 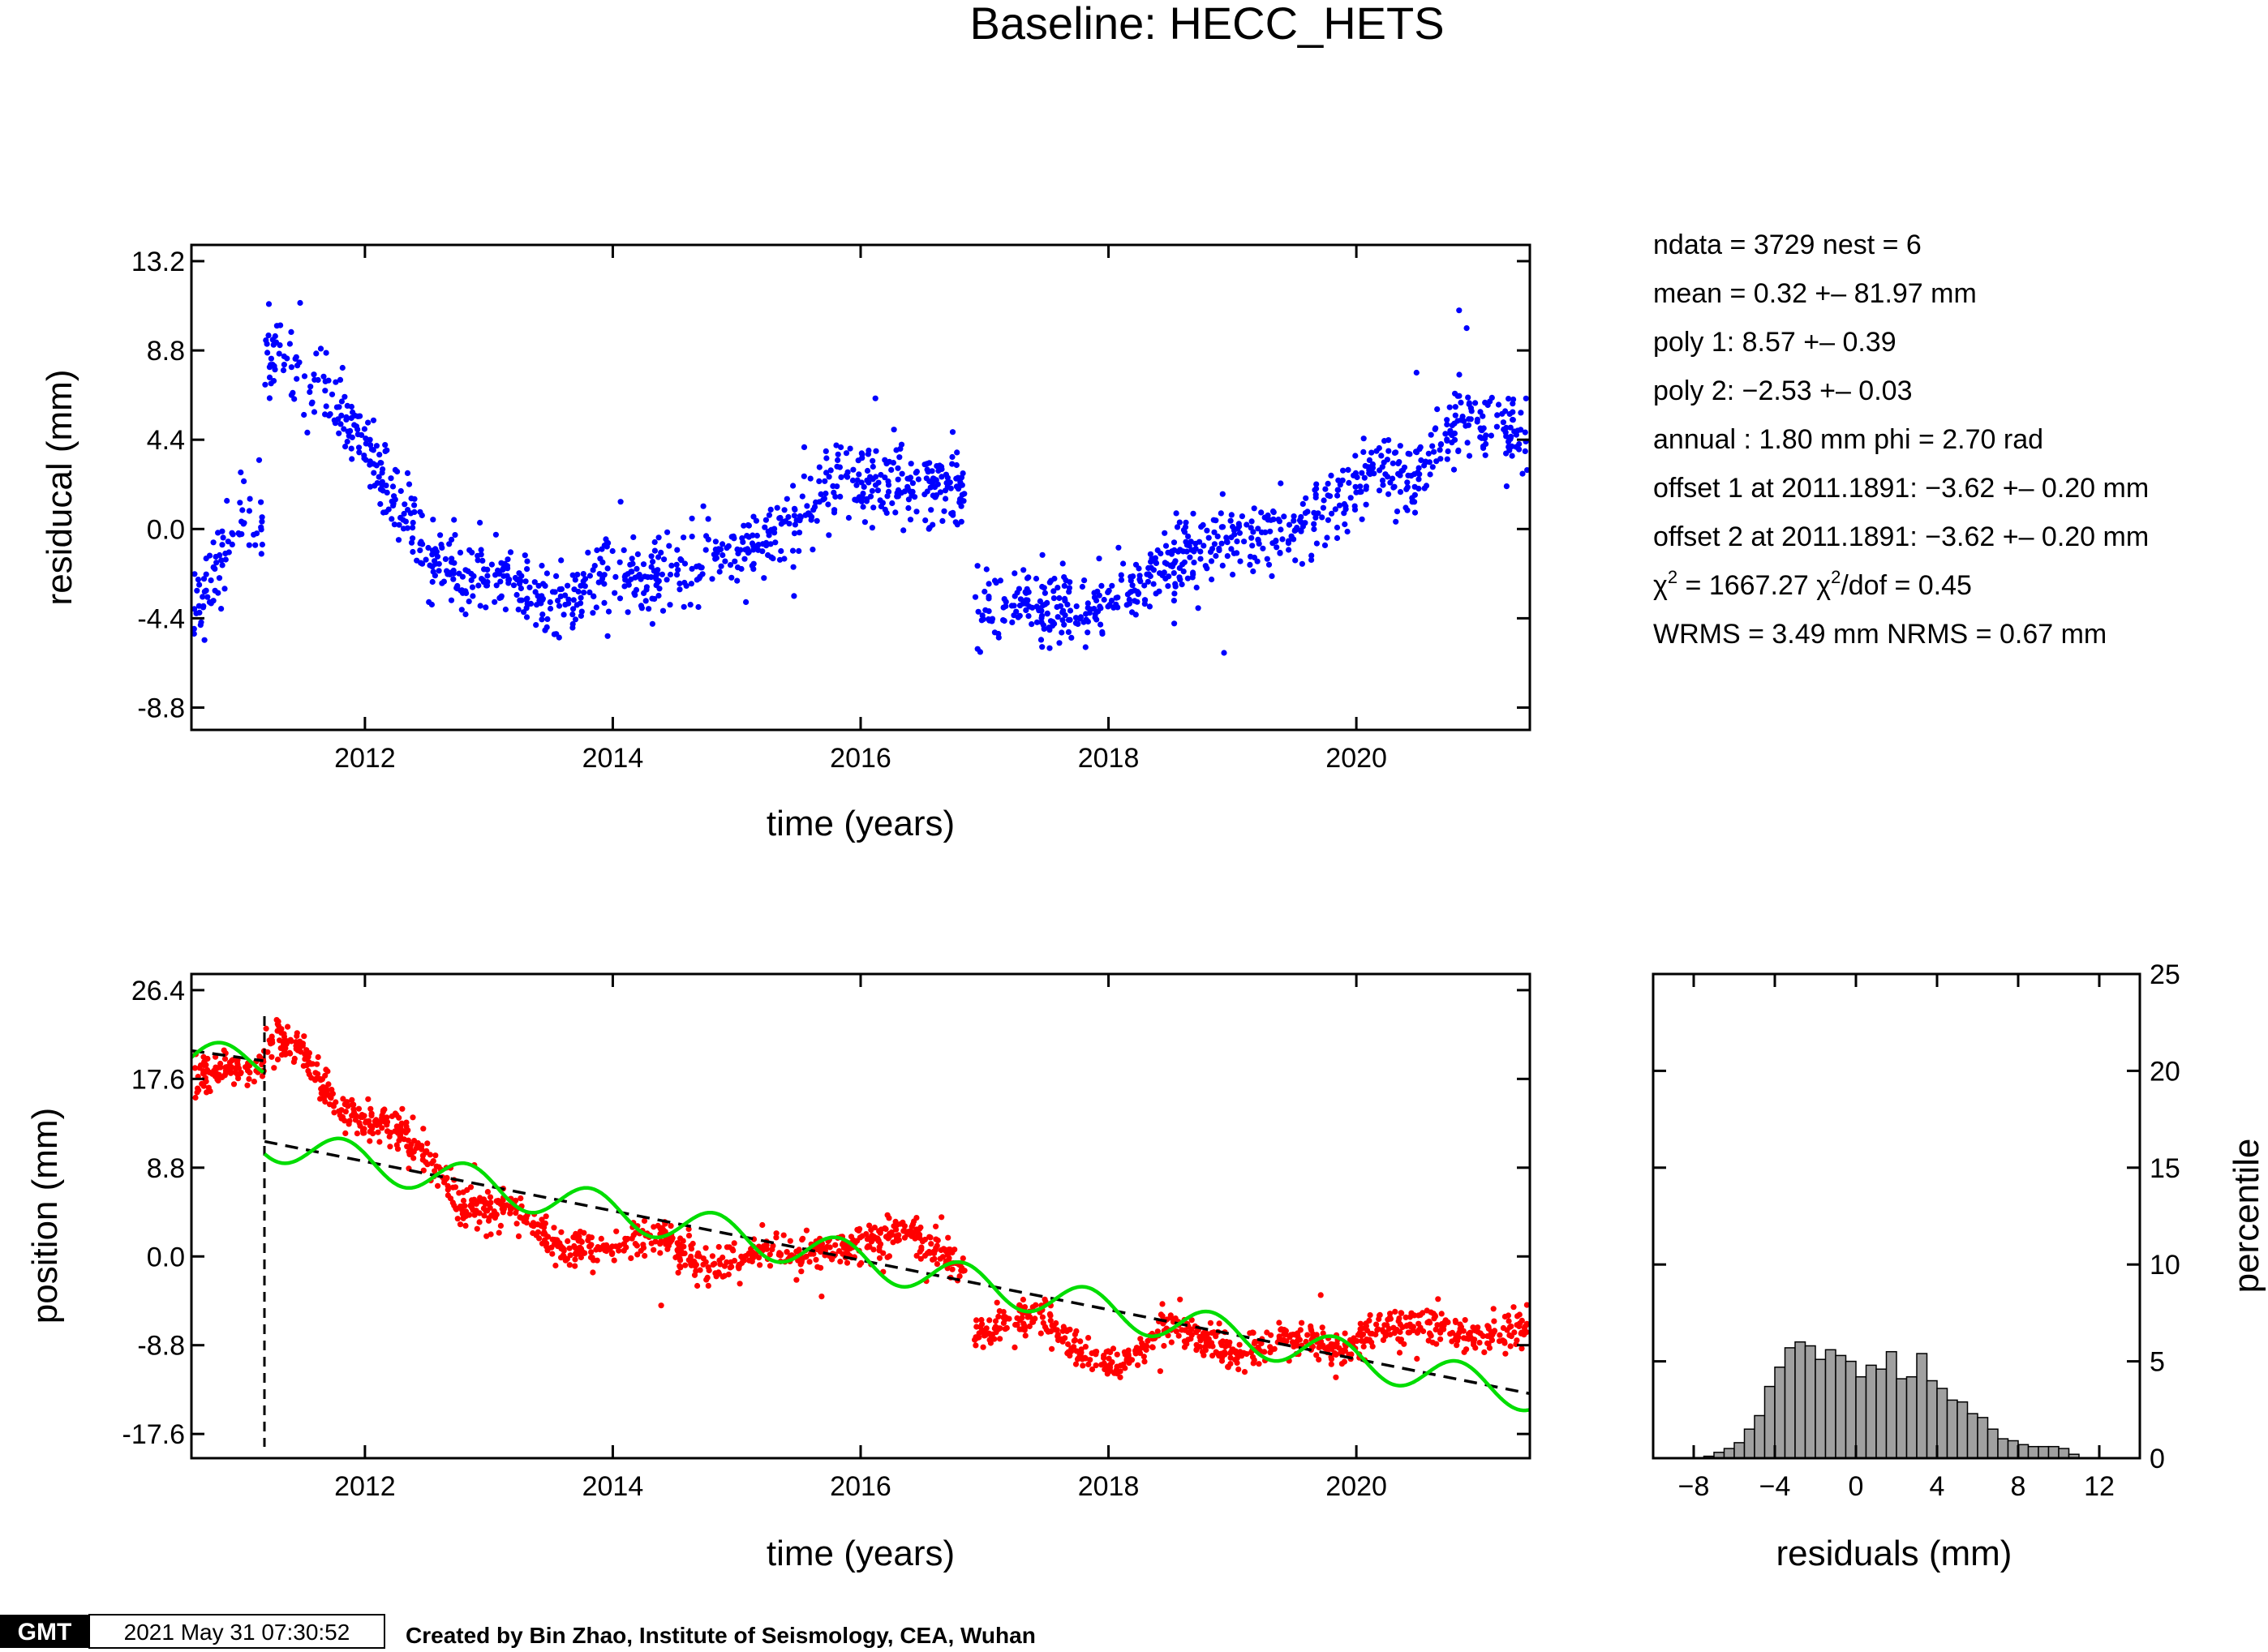 I want to click on gmt-logo-box, so click(x=44, y=1631).